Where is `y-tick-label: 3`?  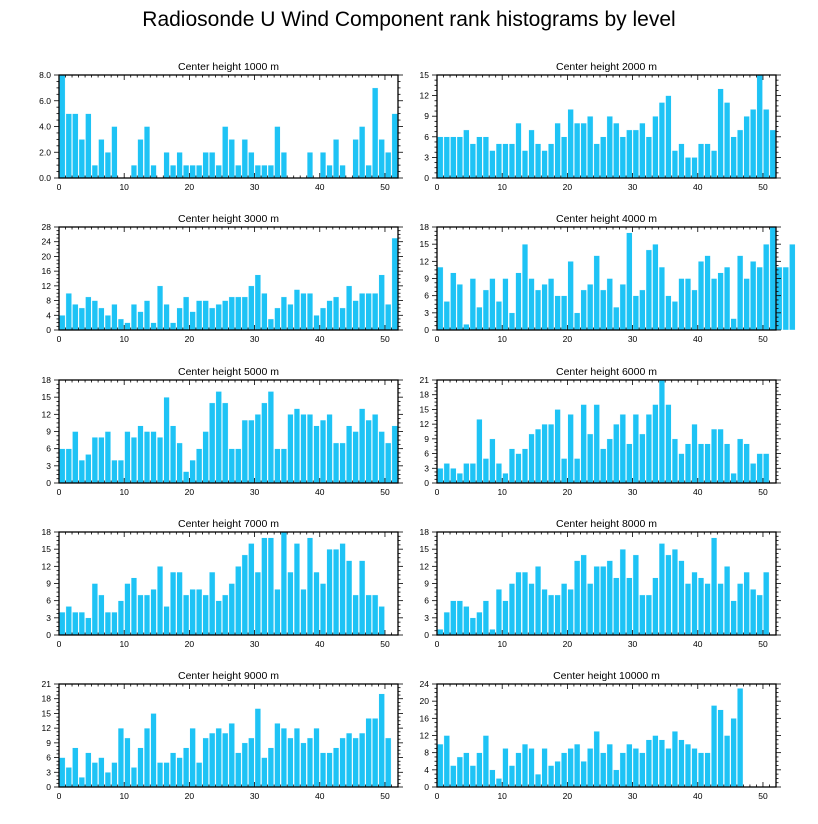 y-tick-label: 3 is located at coordinates (426, 618).